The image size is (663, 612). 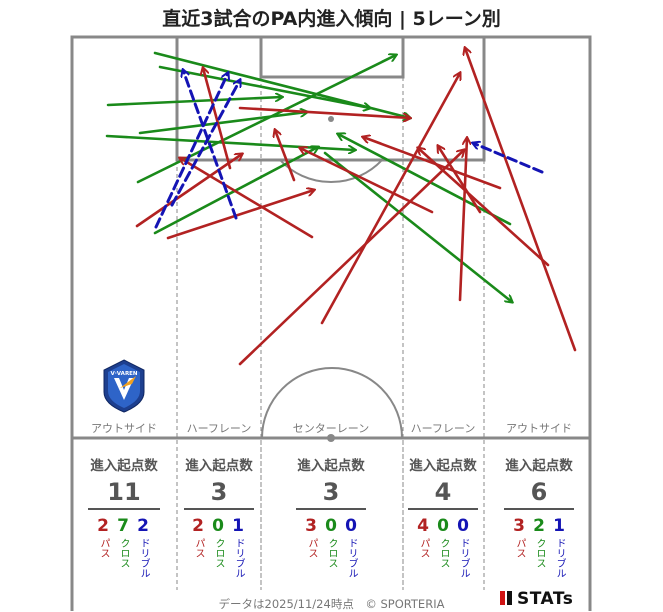 I want to click on lane-label-left-outside: アウトサイド, so click(x=124, y=428).